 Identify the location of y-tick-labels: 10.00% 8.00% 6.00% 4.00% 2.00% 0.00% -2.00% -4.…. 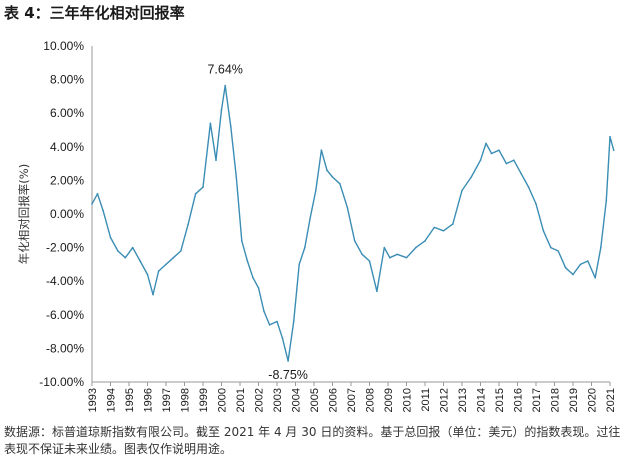
(61, 214).